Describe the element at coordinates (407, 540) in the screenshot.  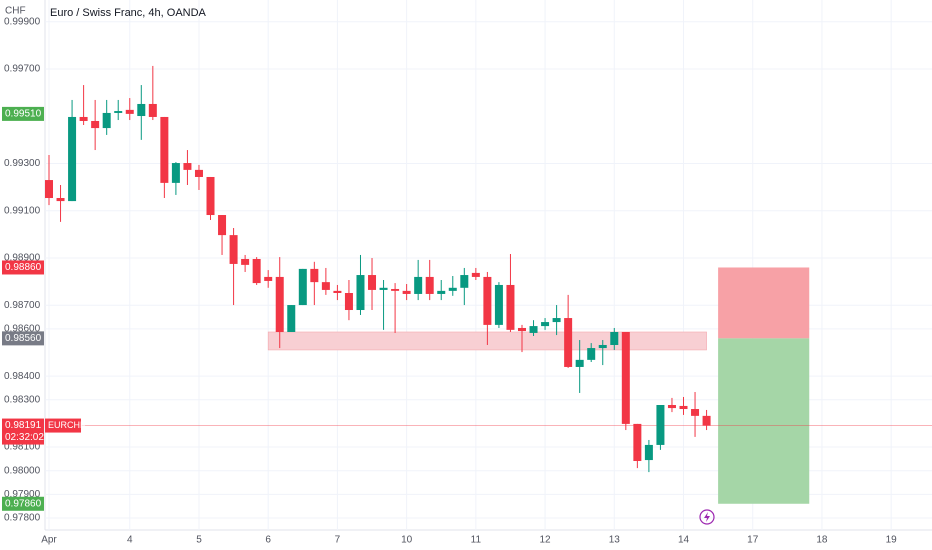
I see `x-tick-label: 10` at that location.